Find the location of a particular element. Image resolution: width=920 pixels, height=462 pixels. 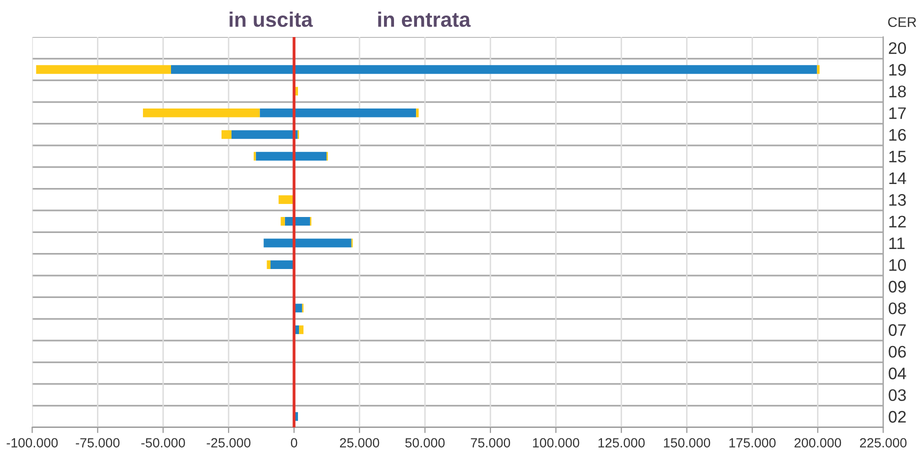

y-tick-label: 03 is located at coordinates (897, 395).